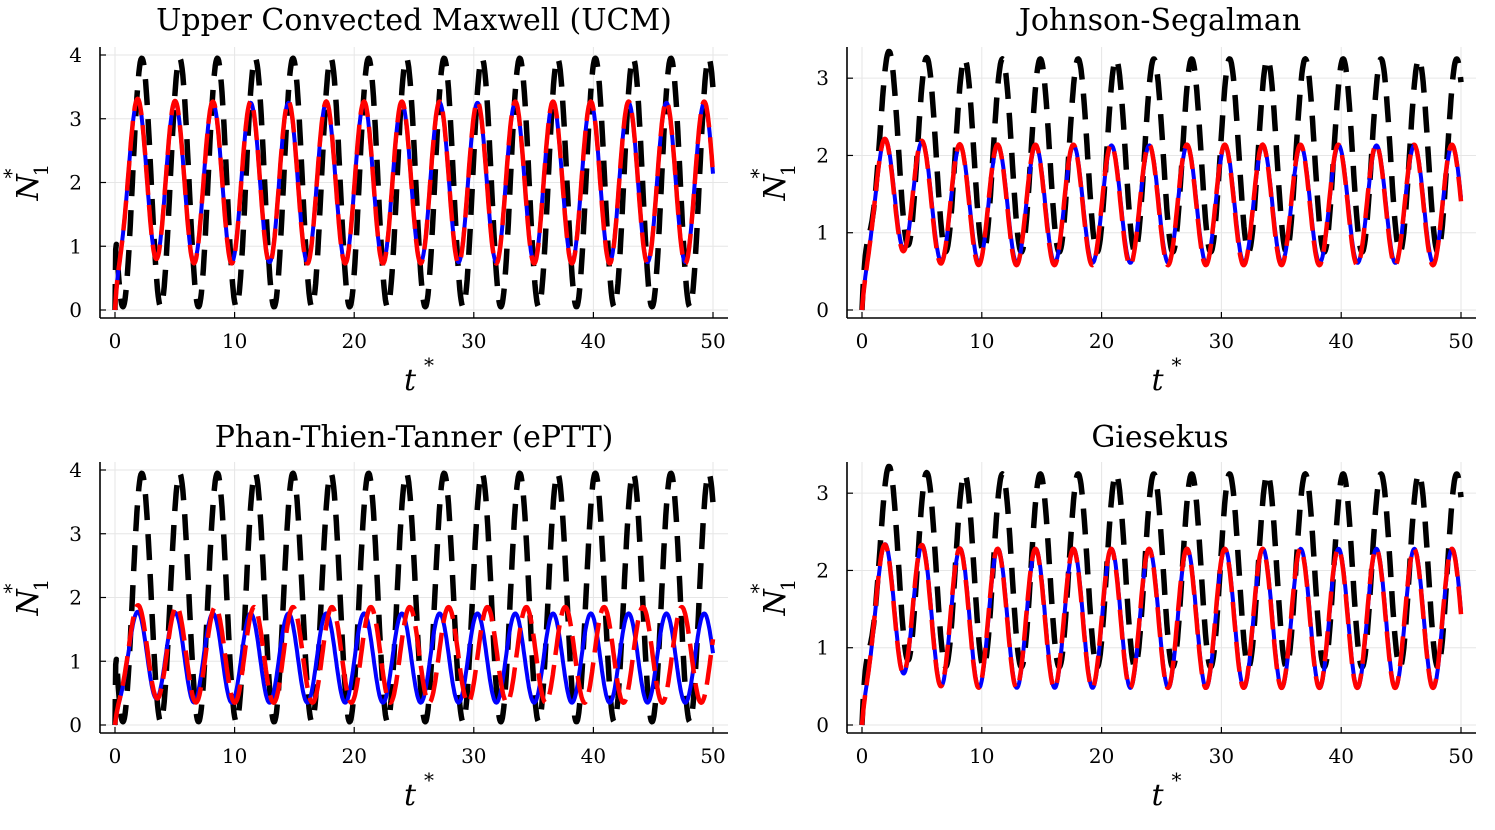 The height and width of the screenshot is (830, 1495). I want to click on panel-title: Upper Convected Maxwell (UCM), so click(414, 20).